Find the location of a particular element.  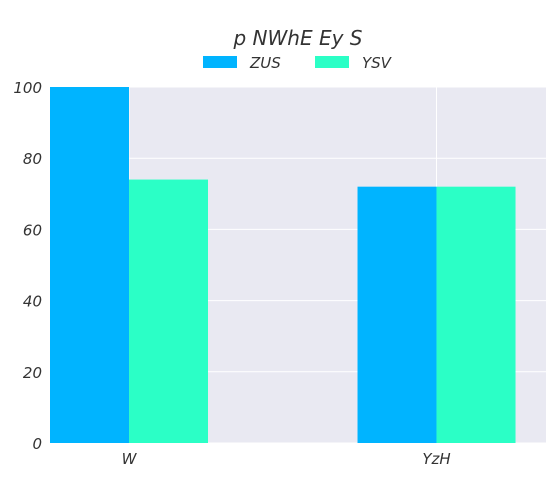

y-tick-label: 0 is located at coordinates (37, 444).